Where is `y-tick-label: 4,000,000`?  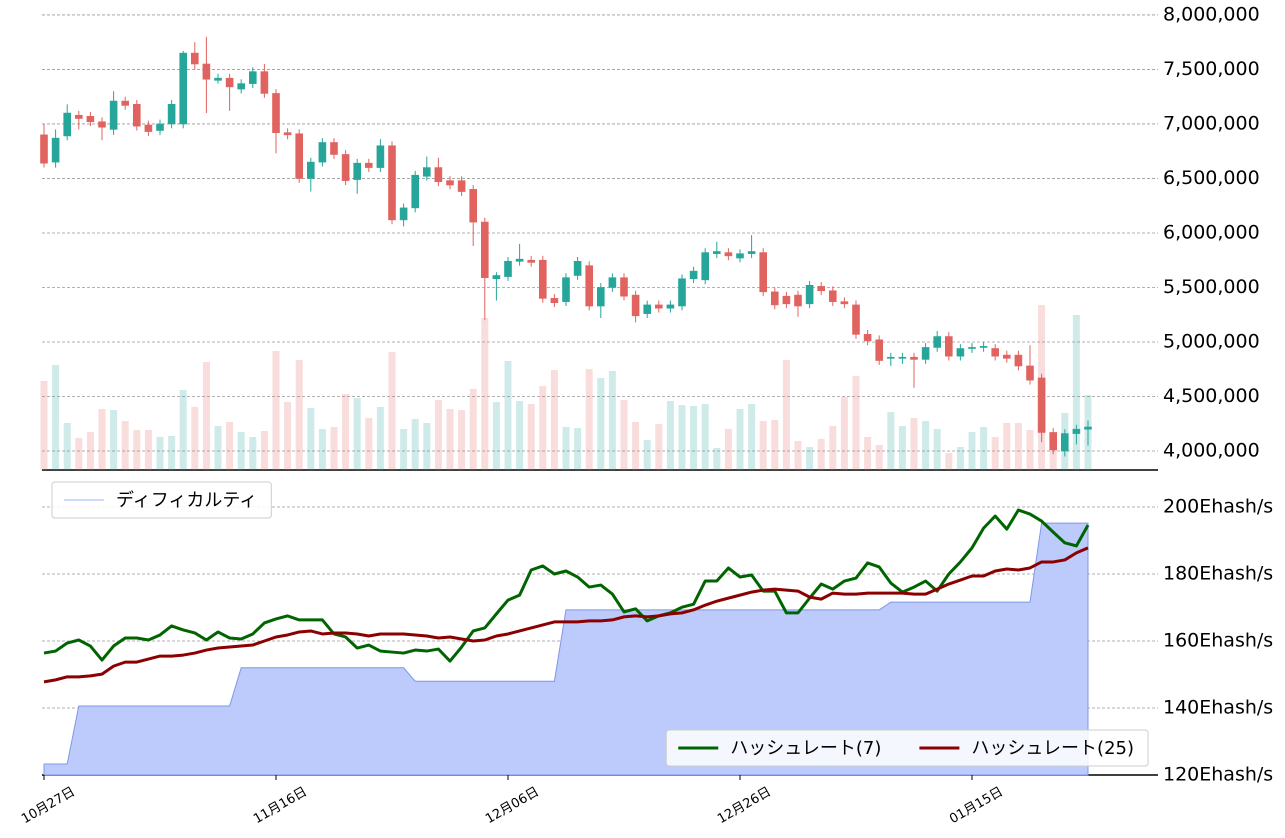 y-tick-label: 4,000,000 is located at coordinates (1211, 450).